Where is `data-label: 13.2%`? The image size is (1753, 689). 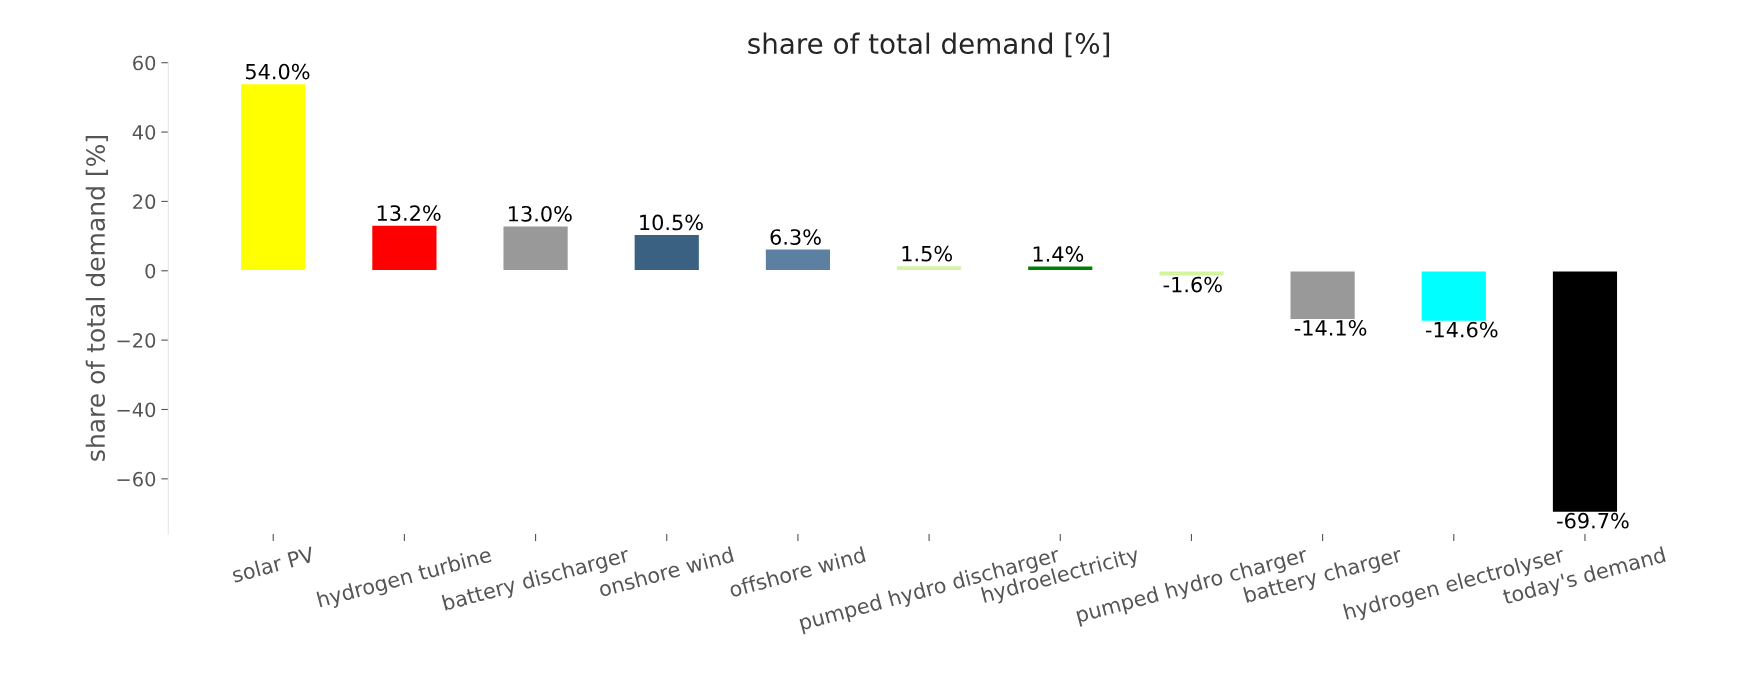 data-label: 13.2% is located at coordinates (409, 213).